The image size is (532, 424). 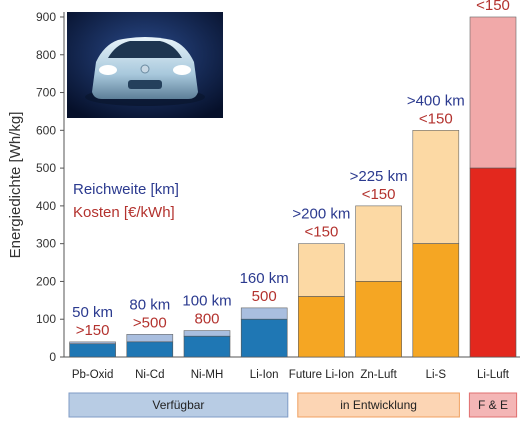 I want to click on range-label: 80 km, so click(x=149, y=304).